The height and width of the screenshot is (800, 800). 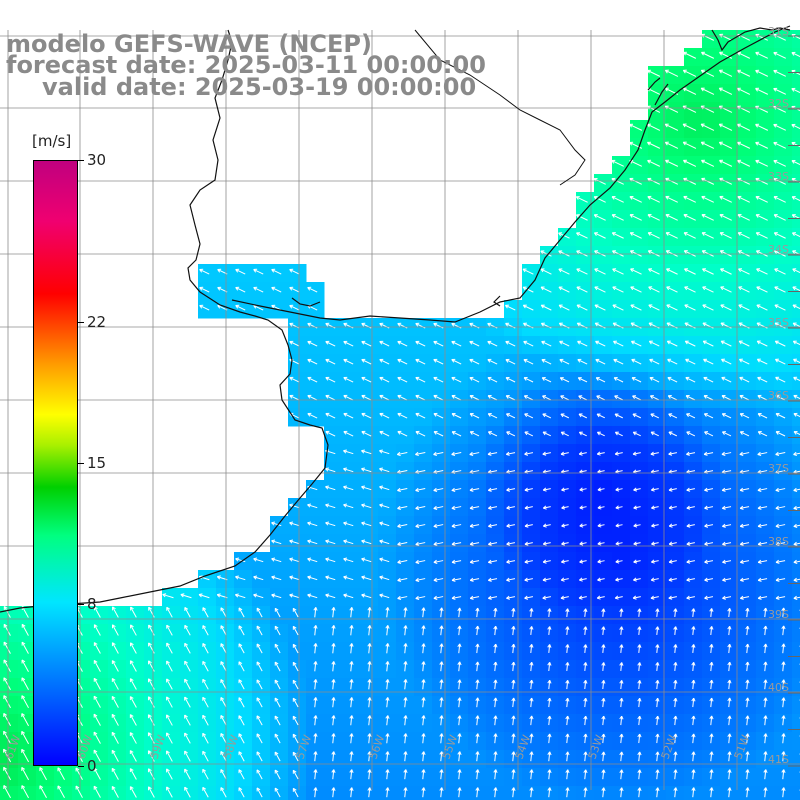 I want to click on colorbar-tick-label: 8, so click(x=92, y=604).